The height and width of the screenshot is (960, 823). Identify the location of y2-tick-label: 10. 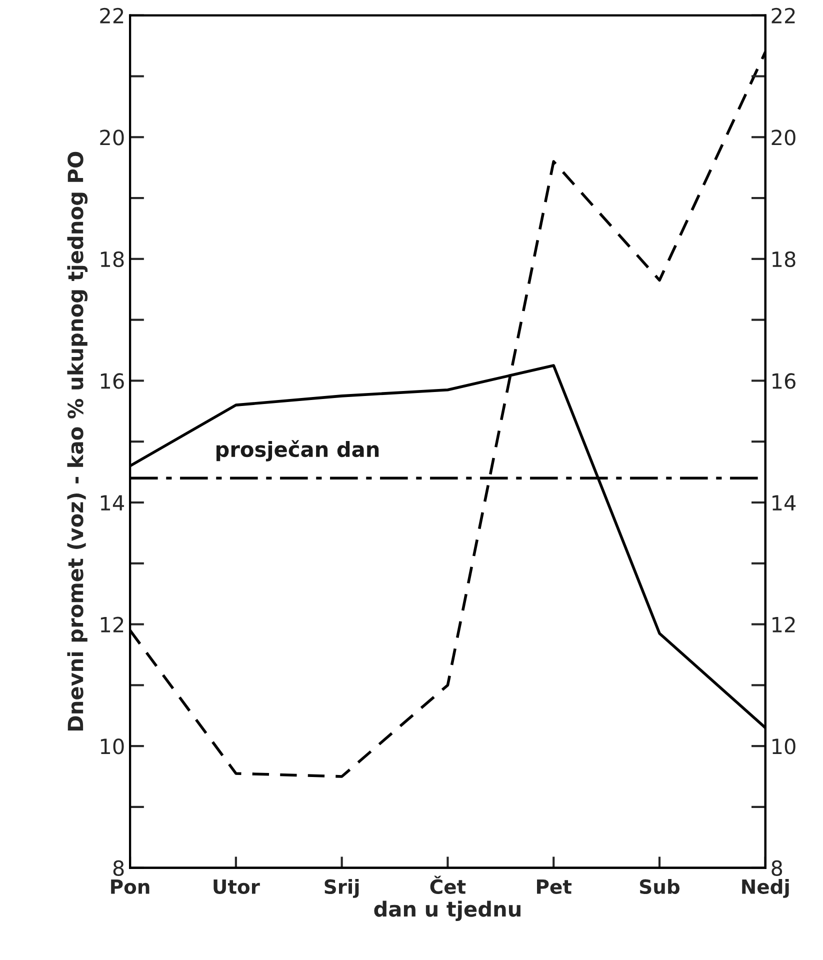
(784, 746).